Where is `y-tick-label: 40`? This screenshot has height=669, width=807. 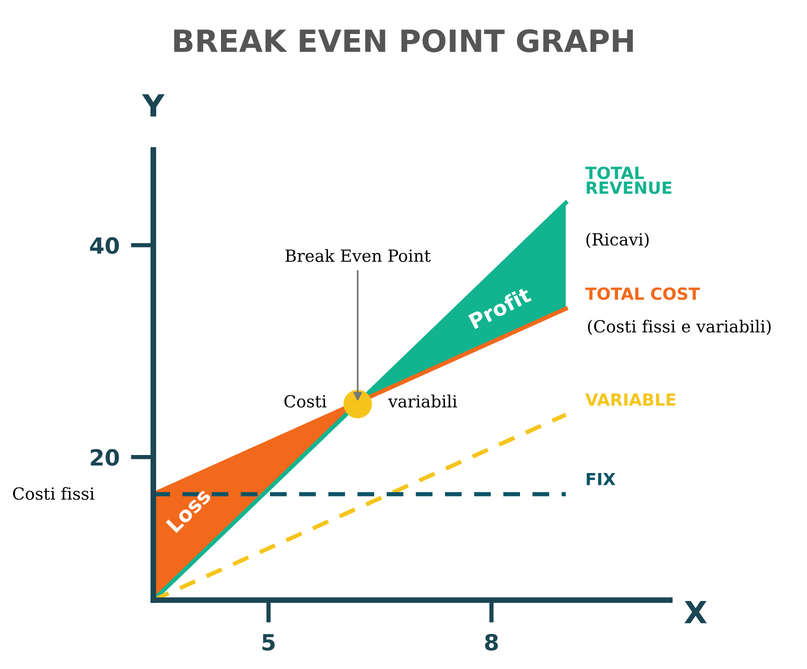 y-tick-label: 40 is located at coordinates (104, 245).